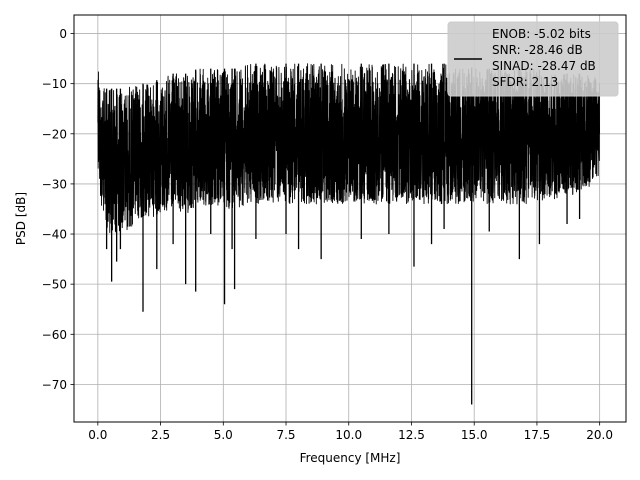  Describe the element at coordinates (544, 66) in the screenshot. I see `legend-line-text: SINAD: -28.47 dB` at that location.